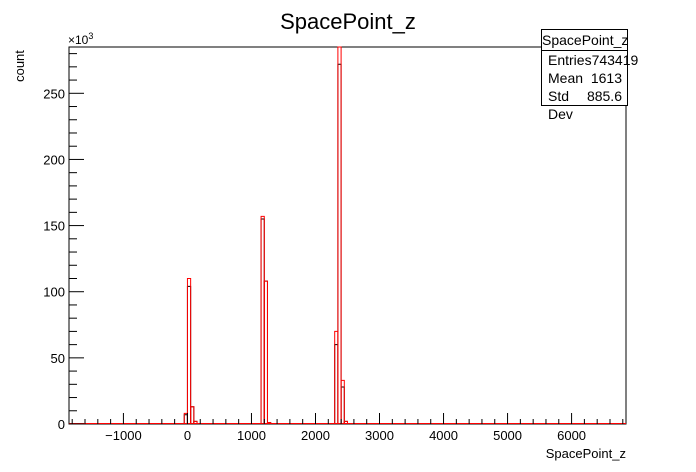 This screenshot has width=696, height=472. What do you see at coordinates (443, 435) in the screenshot?
I see `x-tick-label: 4000` at bounding box center [443, 435].